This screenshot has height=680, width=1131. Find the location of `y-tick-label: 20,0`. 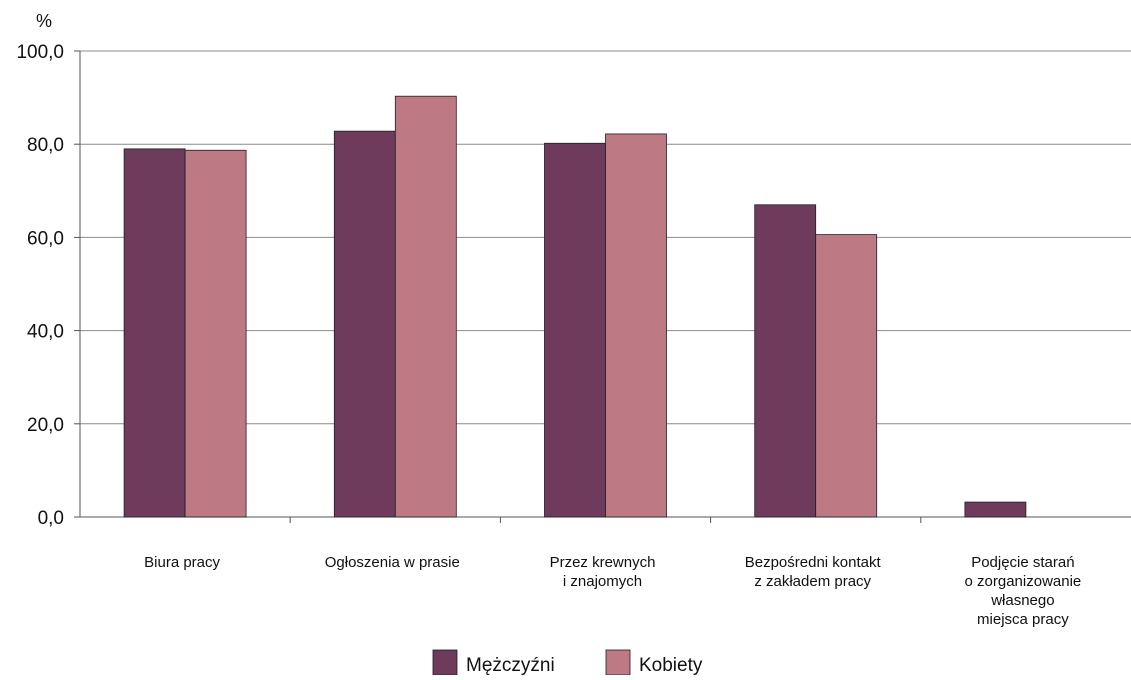

y-tick-label: 20,0 is located at coordinates (45, 425).